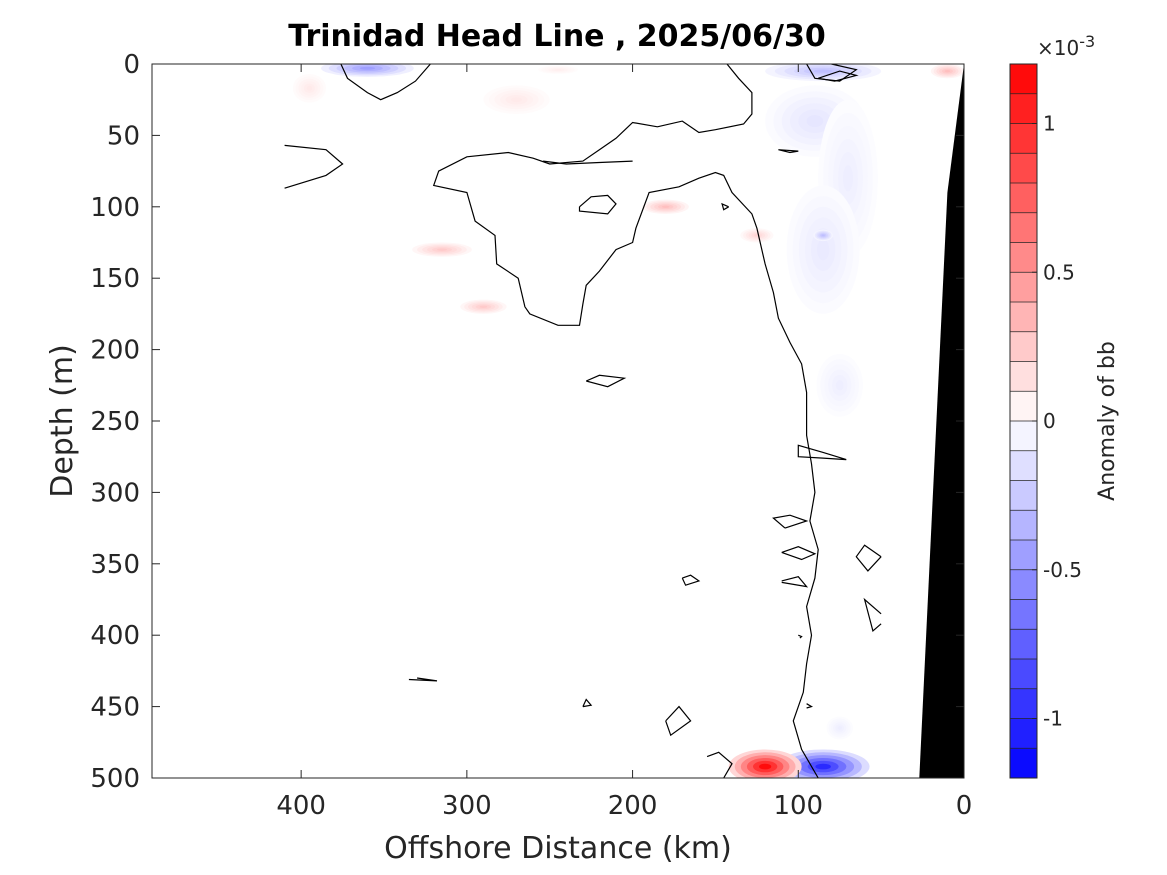  I want to click on colorbar-tick-label: -1, so click(1053, 719).